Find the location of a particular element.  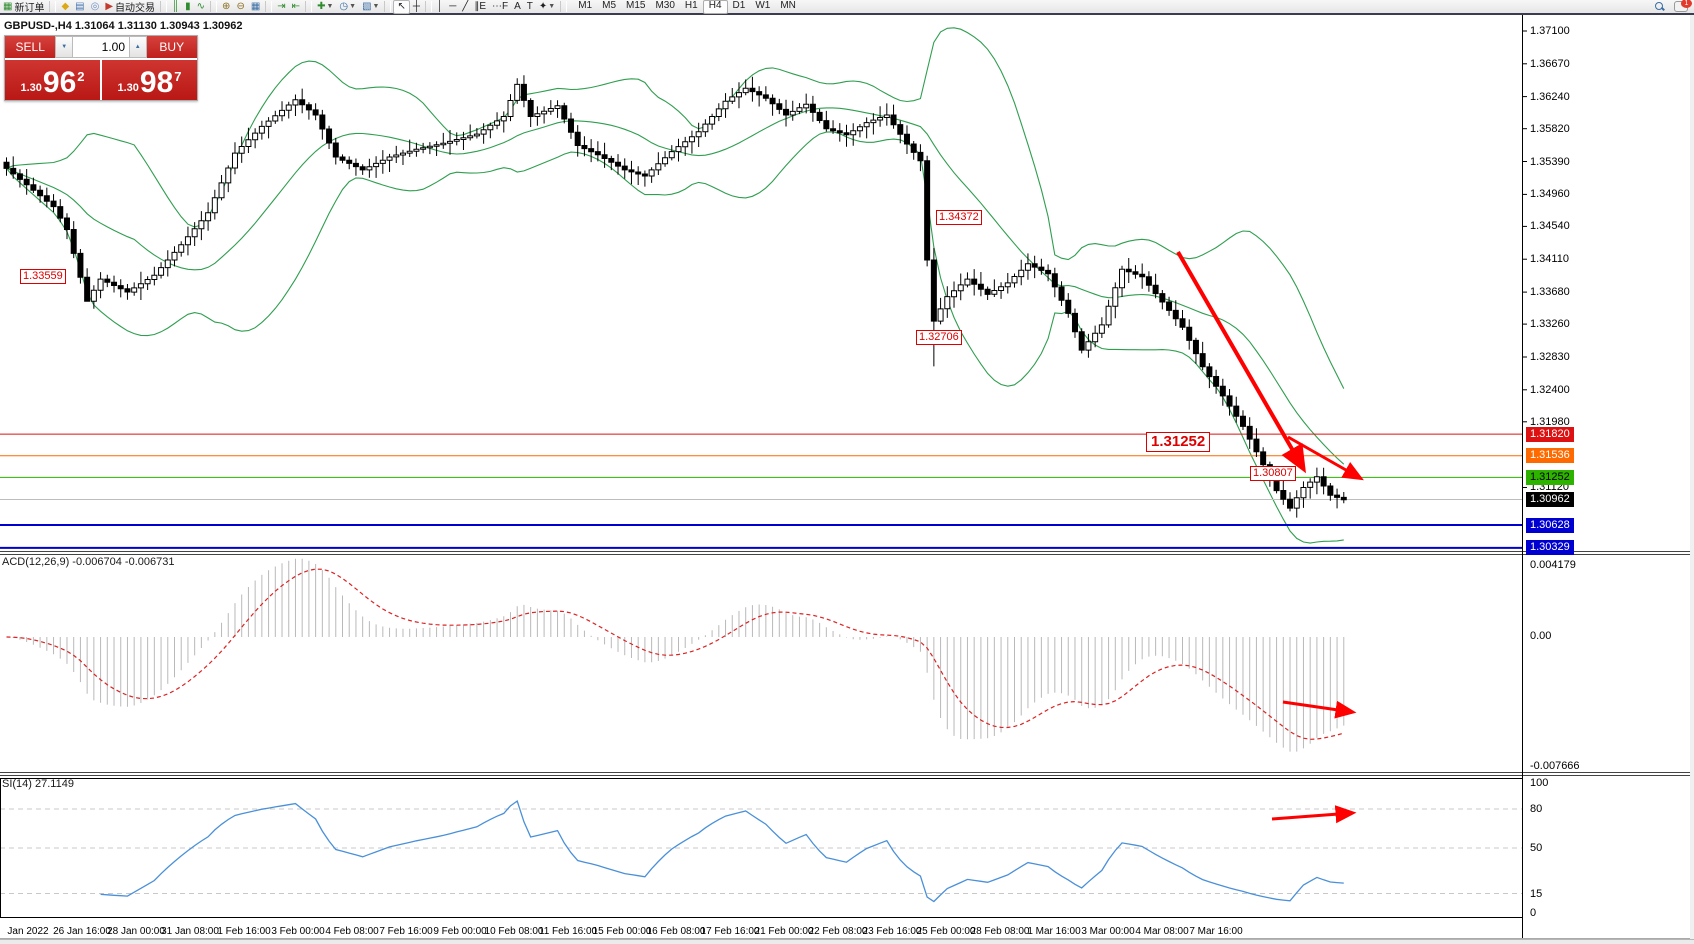

channel-button: ∥E is located at coordinates (480, 7).